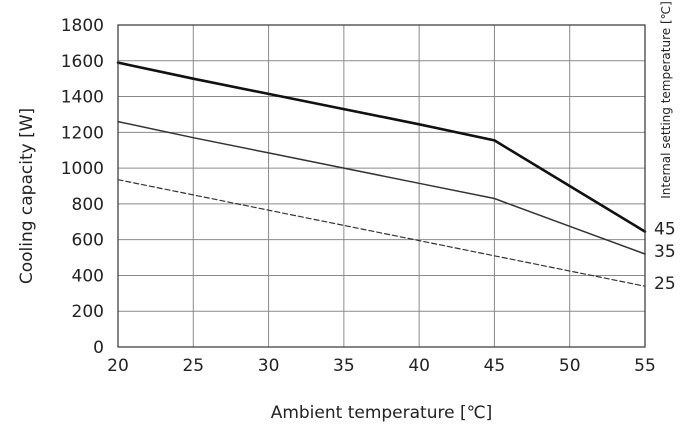  Describe the element at coordinates (88, 276) in the screenshot. I see `y-tick-label: 400` at that location.